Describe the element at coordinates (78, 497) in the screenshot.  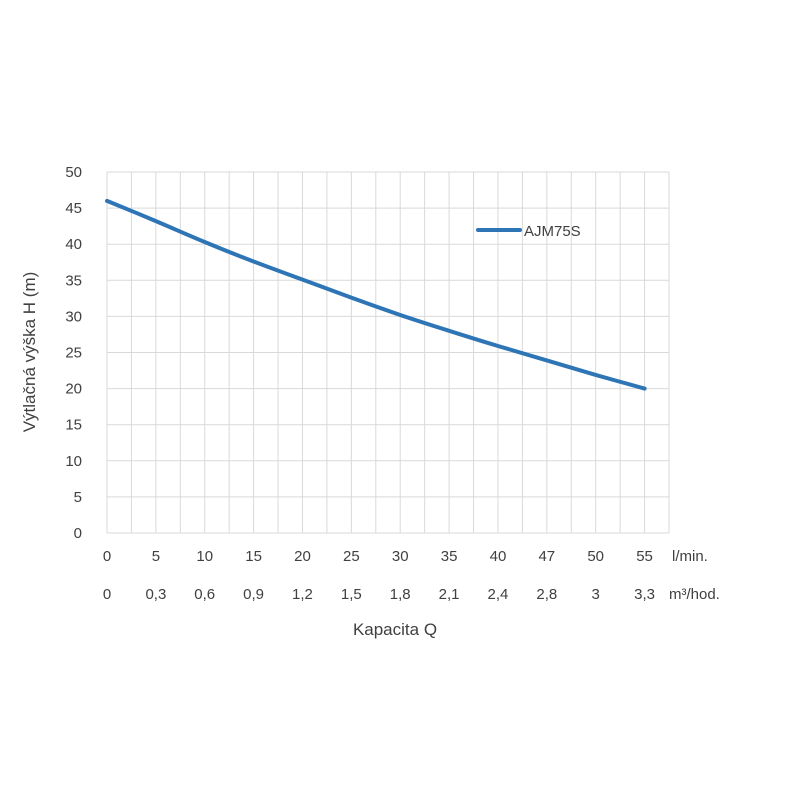
I see `y-tick-label: 5` at that location.